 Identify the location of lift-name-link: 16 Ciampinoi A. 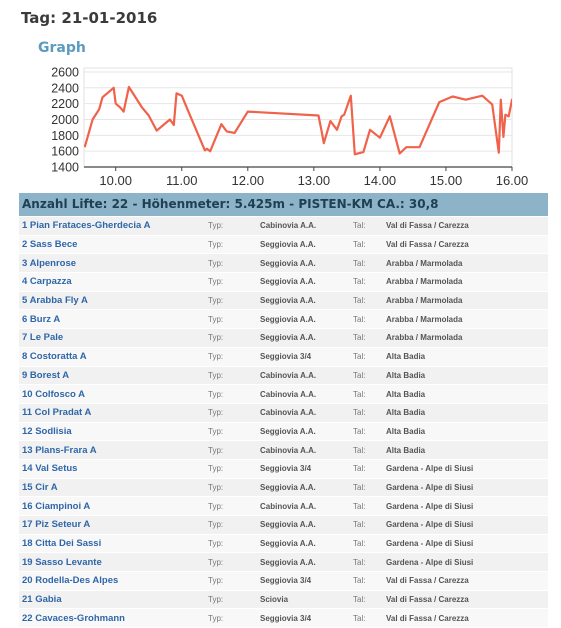
(56, 506).